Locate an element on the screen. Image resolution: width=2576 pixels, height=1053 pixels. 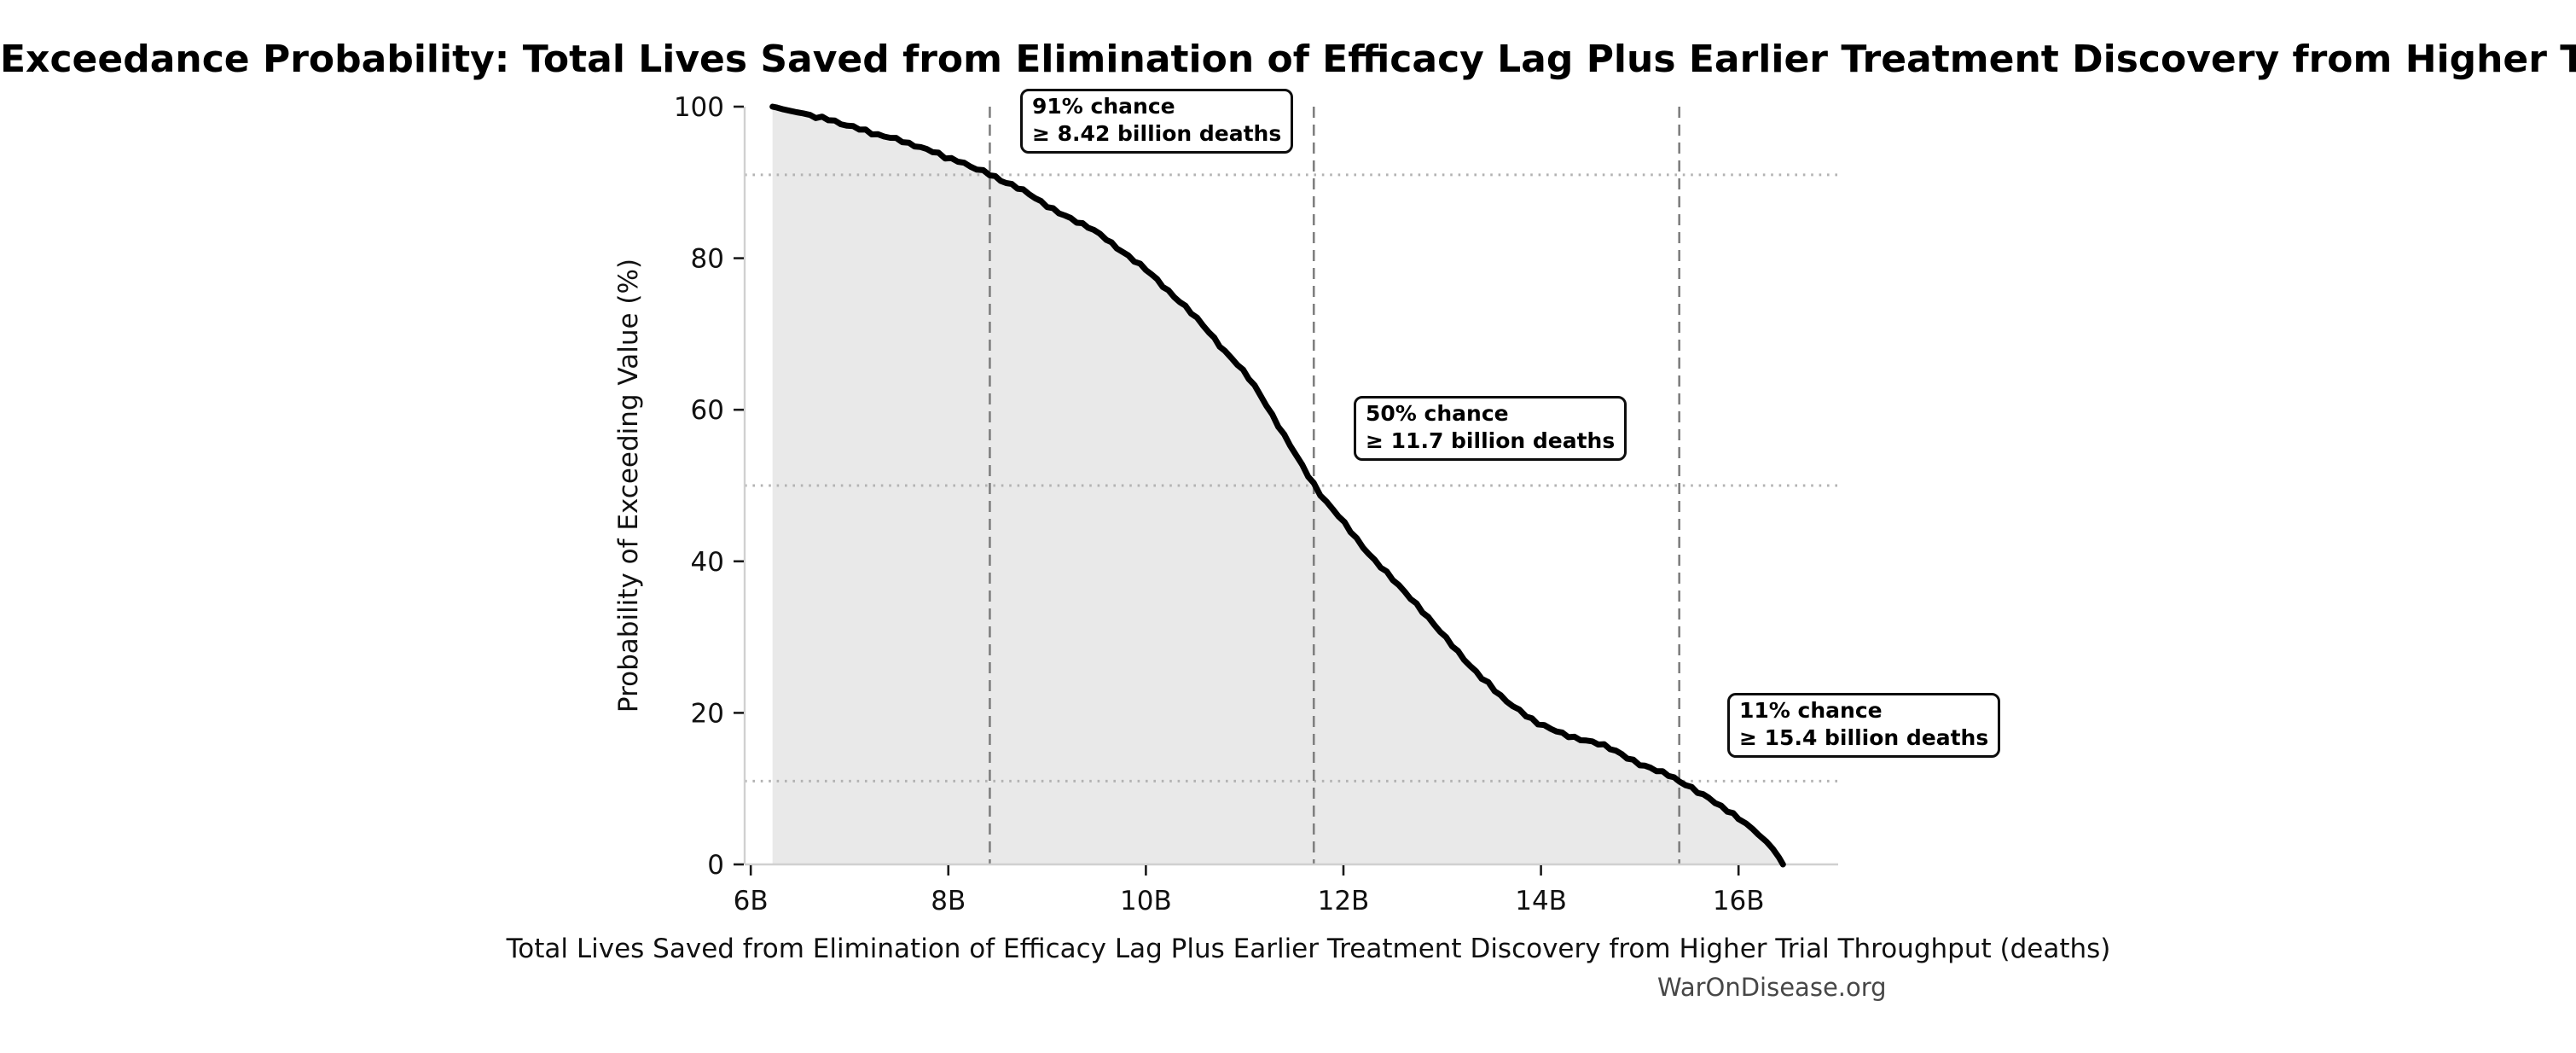
y-tick-label: 60 is located at coordinates (707, 411).